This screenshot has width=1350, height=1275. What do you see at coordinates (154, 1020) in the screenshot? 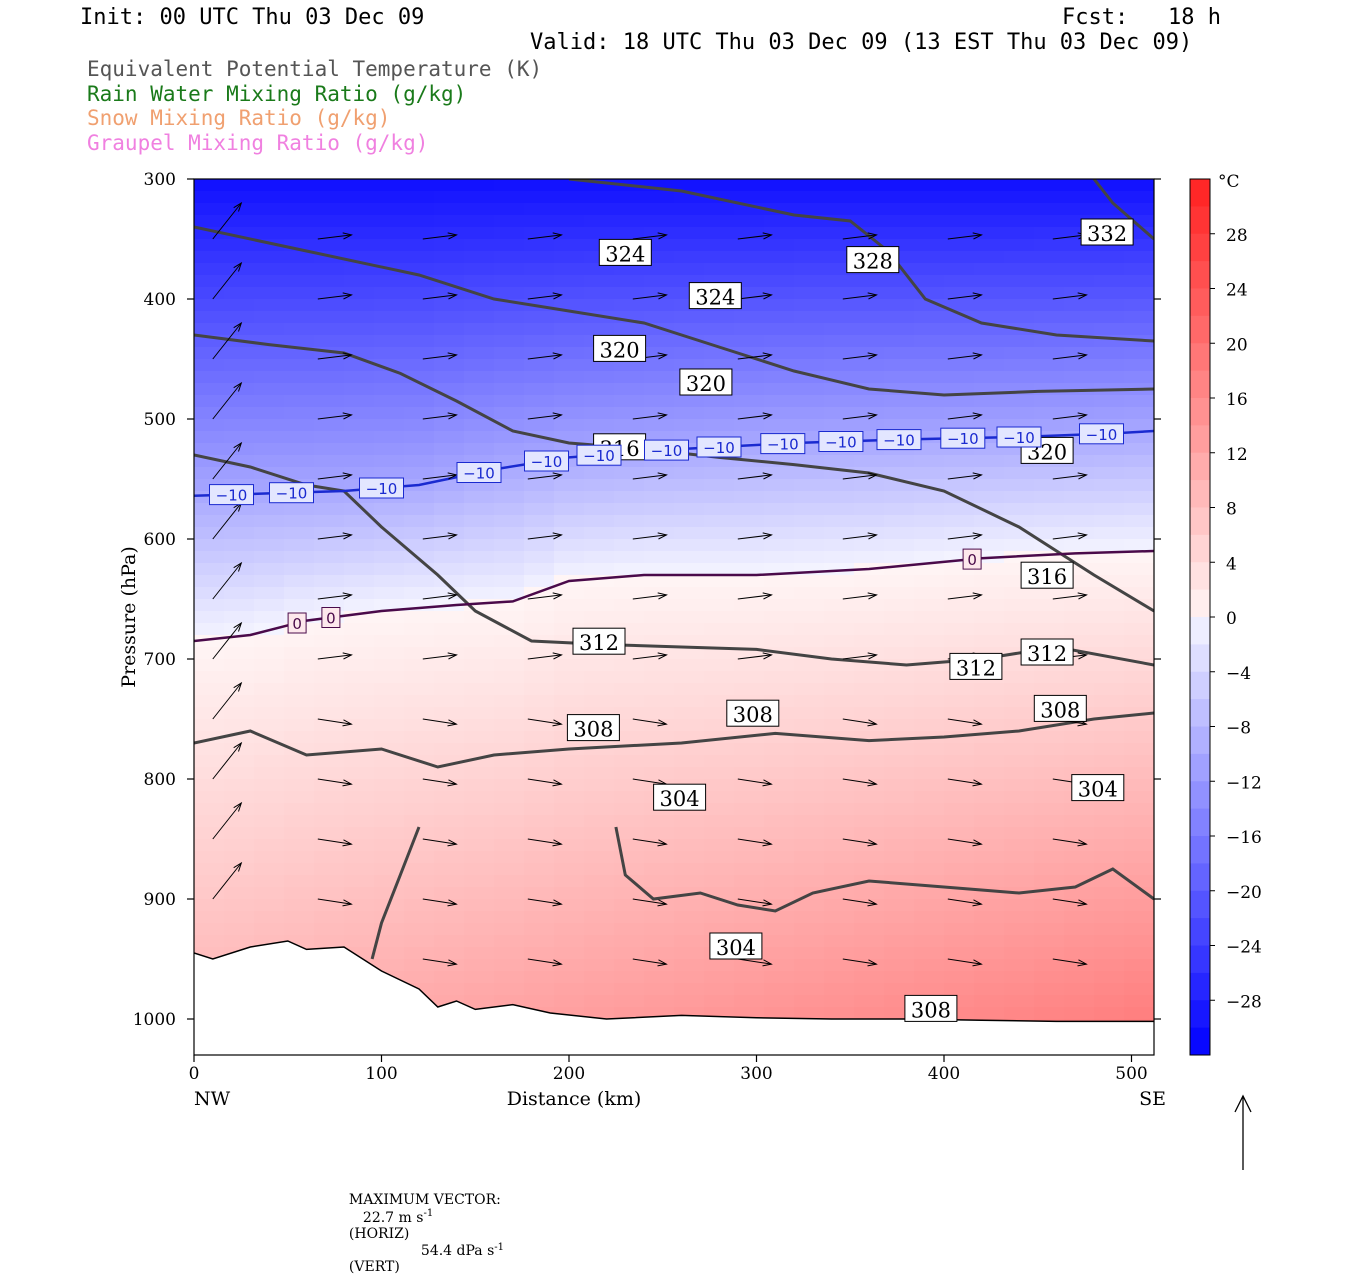
I see `y-tick-label: 1000` at bounding box center [154, 1020].